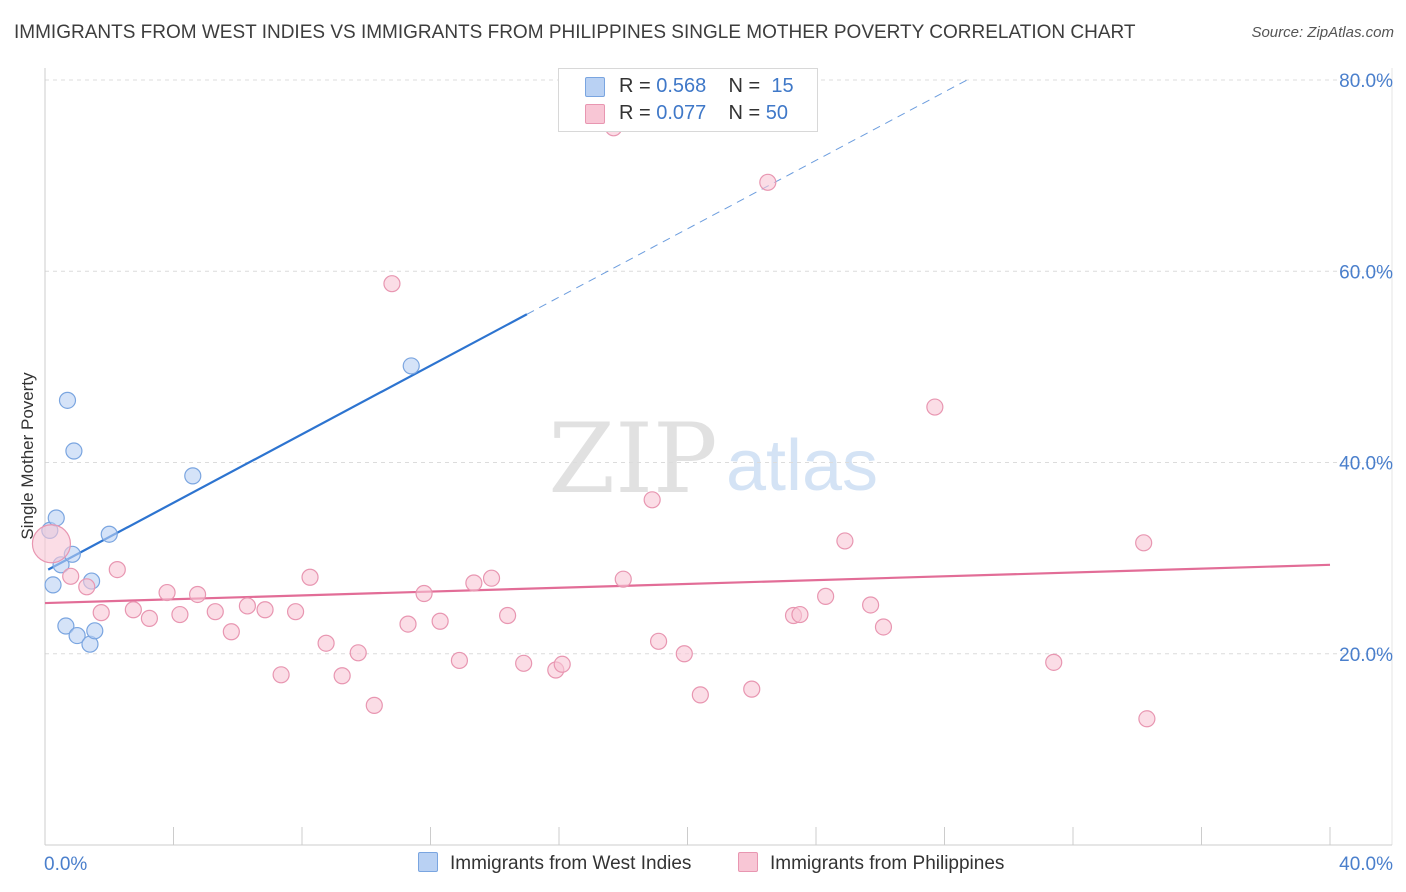 The width and height of the screenshot is (1406, 892). I want to click on n-value: 50, so click(777, 113).